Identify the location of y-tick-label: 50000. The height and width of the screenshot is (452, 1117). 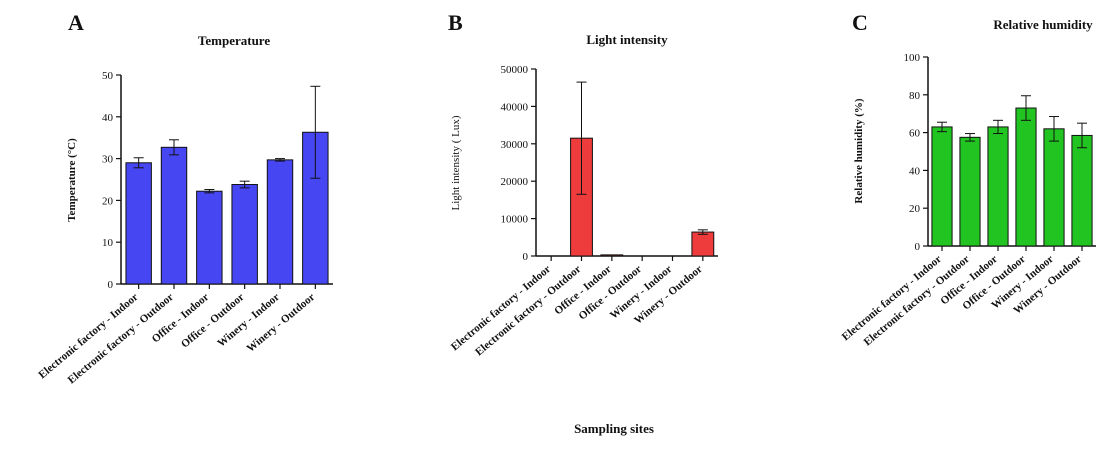
(515, 70).